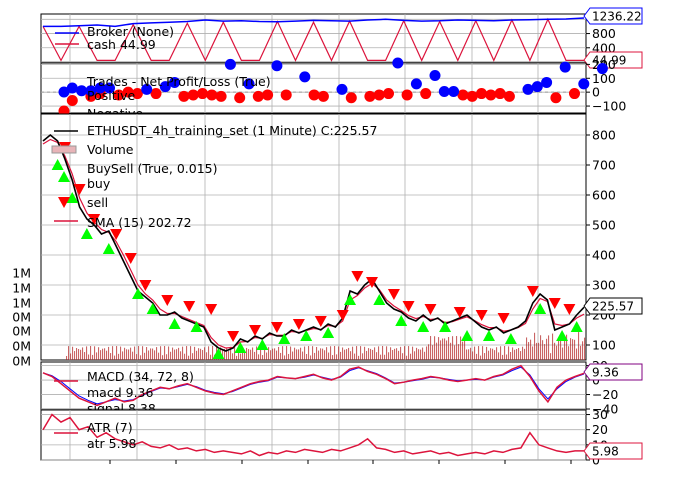 This screenshot has width=674, height=478. What do you see at coordinates (110, 149) in the screenshot?
I see `price-legend-volume: Volume` at bounding box center [110, 149].